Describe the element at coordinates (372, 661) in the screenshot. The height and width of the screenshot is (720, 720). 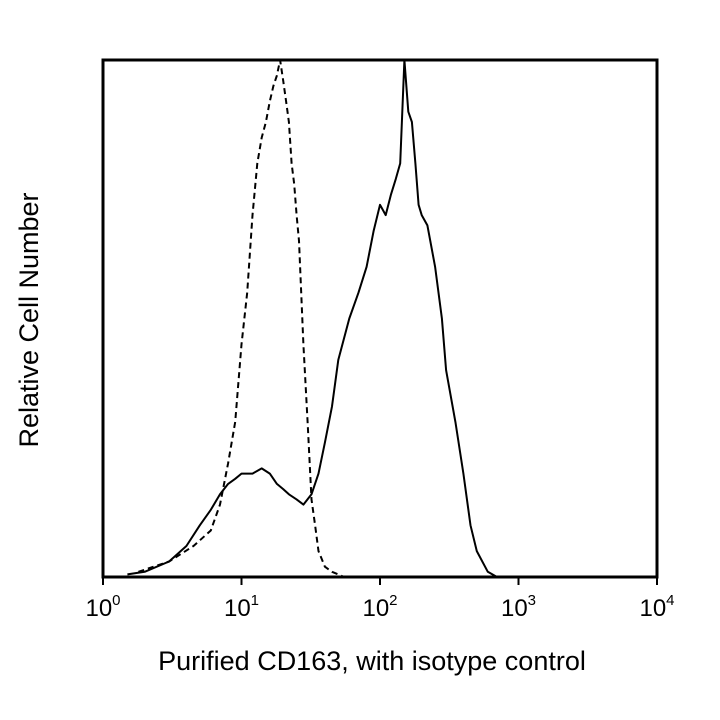
I see `x-axis-title: Purified CD163, with isotype control` at that location.